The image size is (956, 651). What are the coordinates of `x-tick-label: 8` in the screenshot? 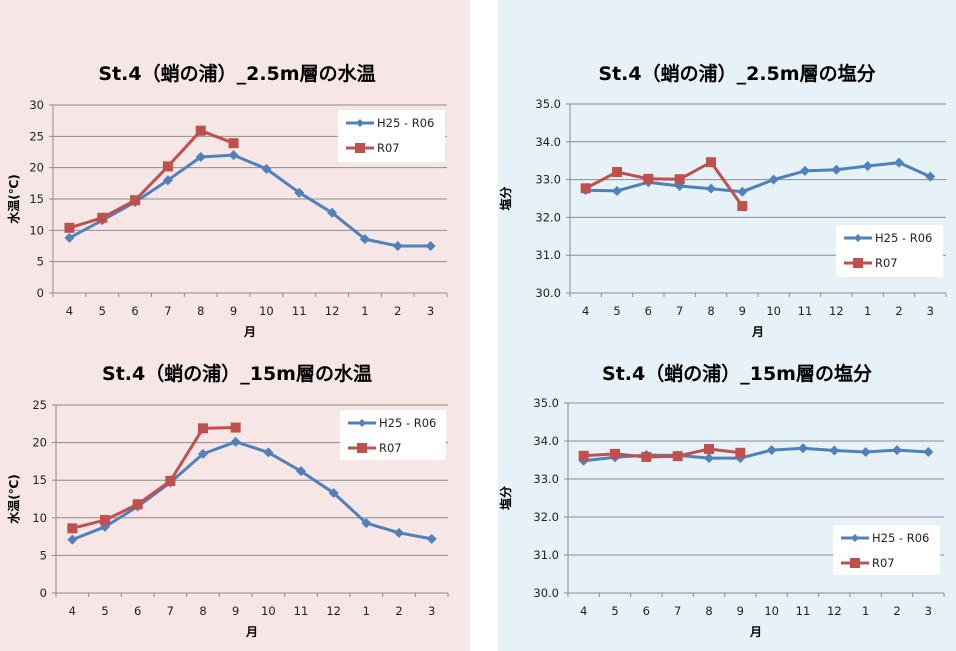 It's located at (710, 311).